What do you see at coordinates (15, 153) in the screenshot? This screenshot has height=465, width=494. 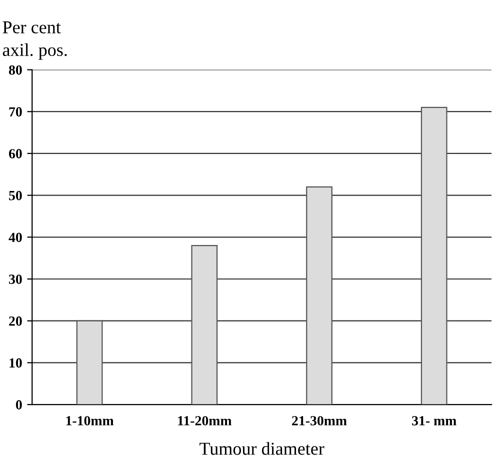 I see `y-tick-label: 60` at bounding box center [15, 153].